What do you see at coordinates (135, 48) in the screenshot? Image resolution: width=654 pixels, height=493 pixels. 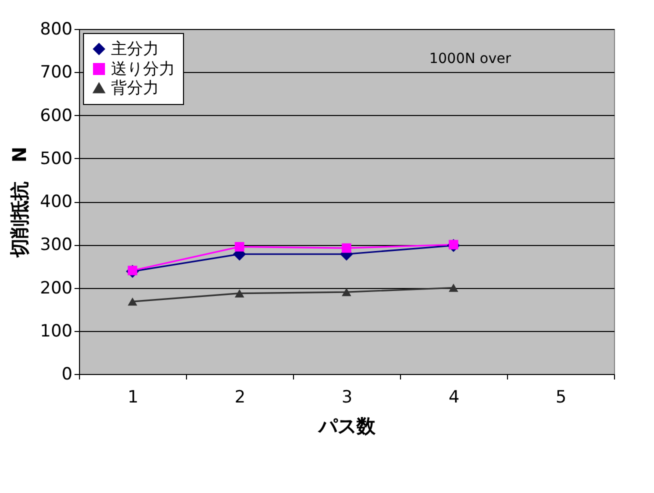 I see `legend-label: 主分力` at bounding box center [135, 48].